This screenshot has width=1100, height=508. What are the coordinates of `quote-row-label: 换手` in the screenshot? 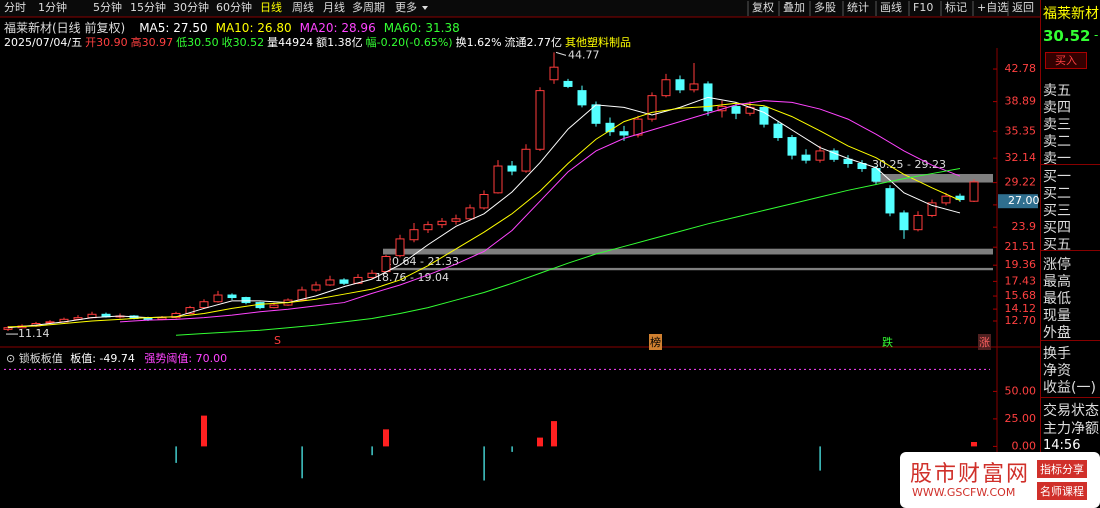 It's located at (1057, 354).